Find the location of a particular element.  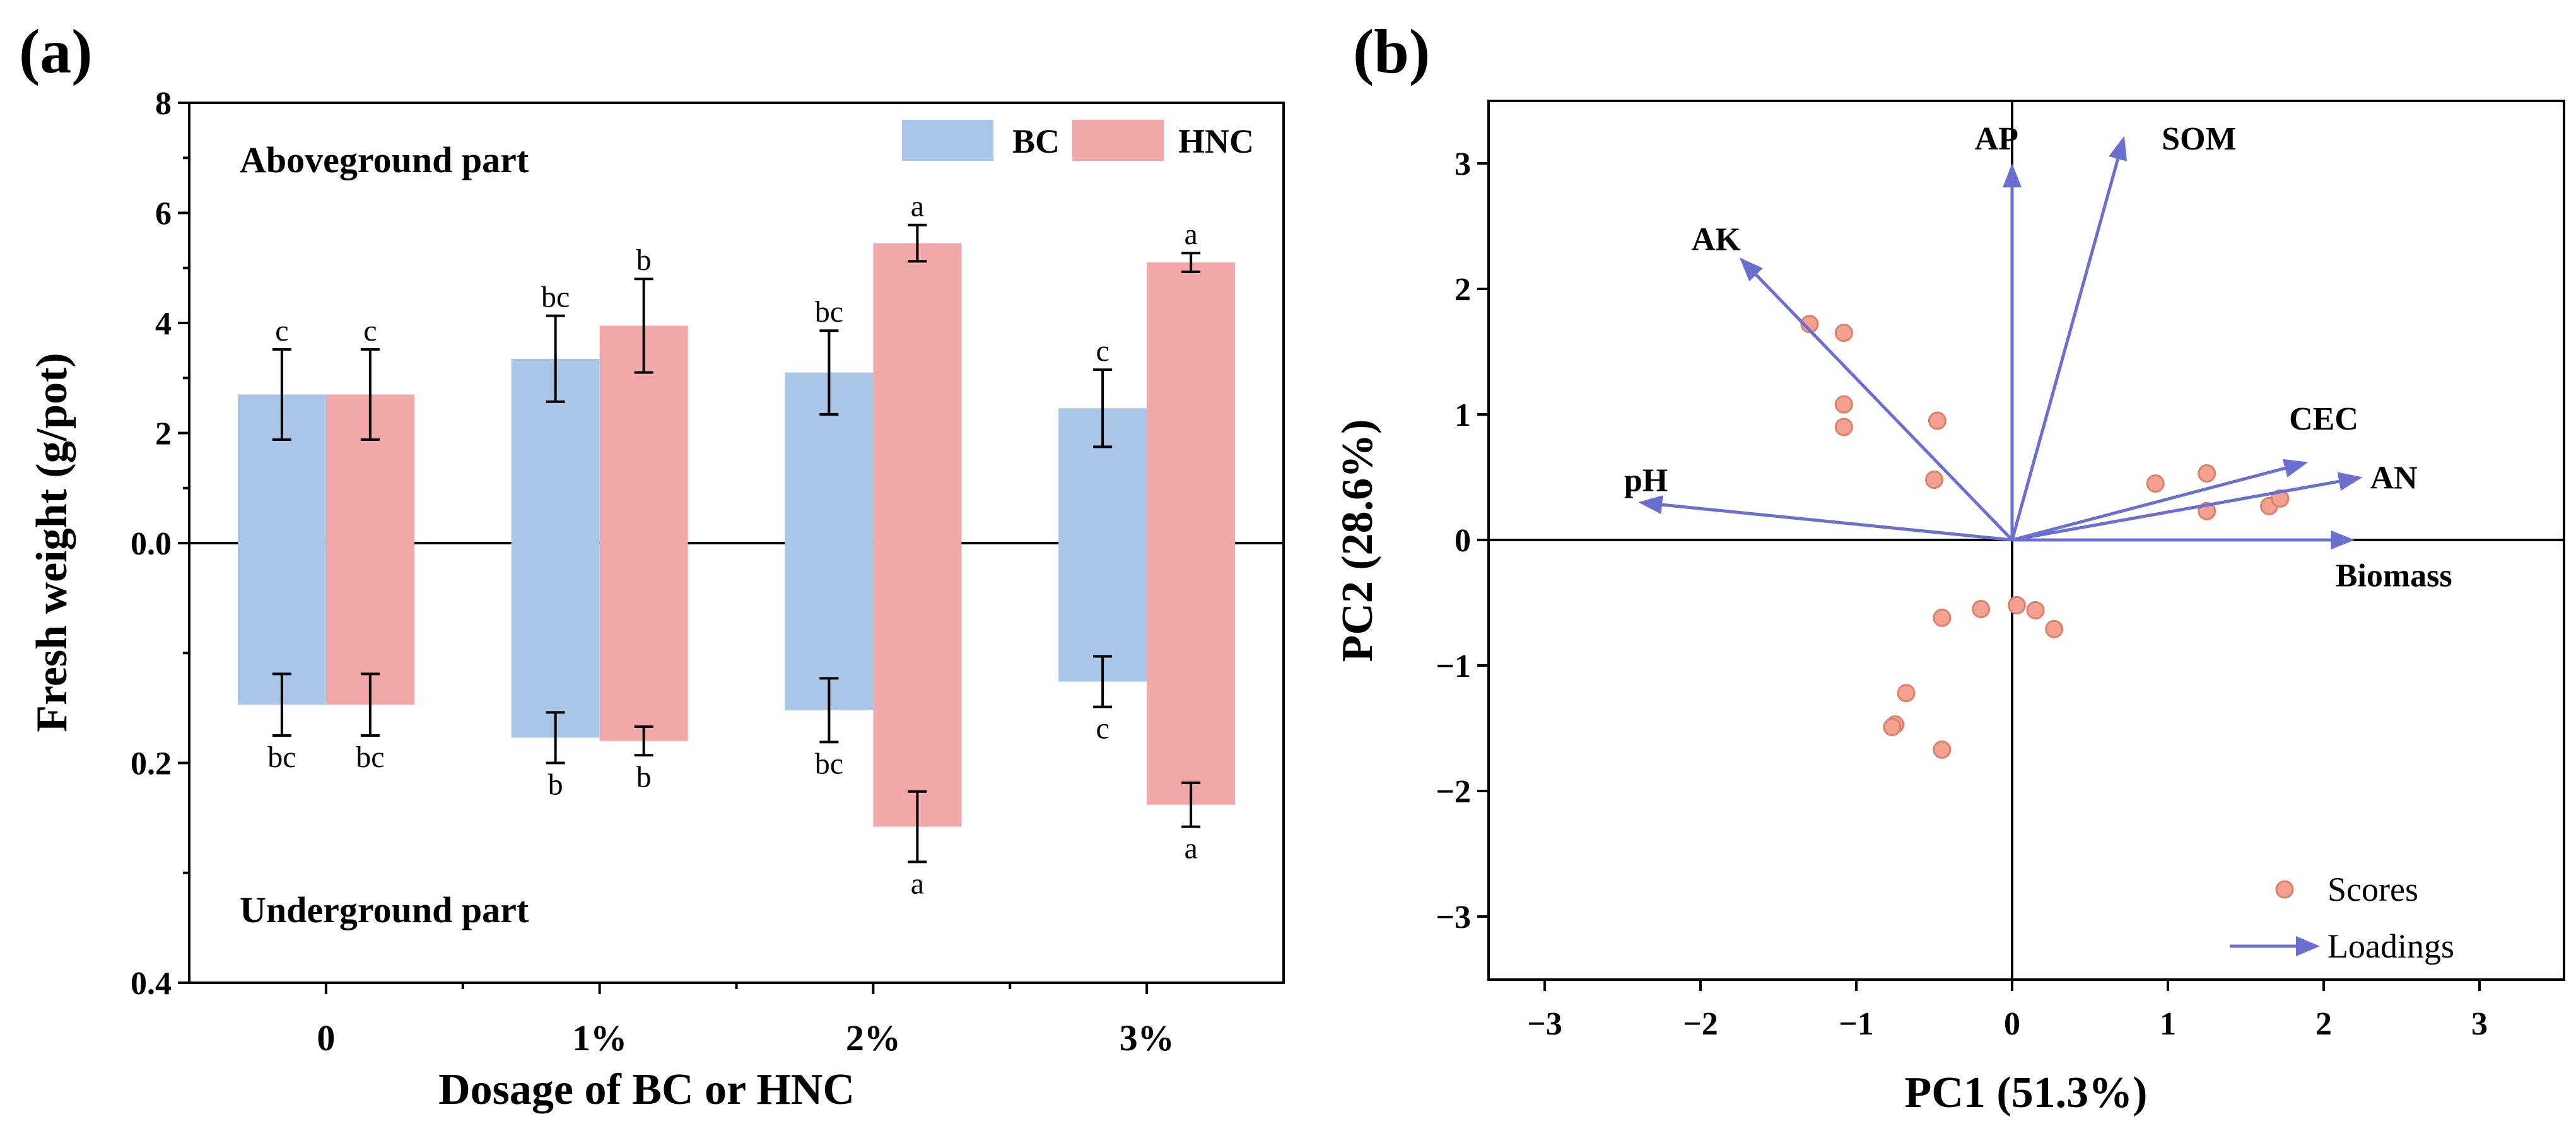

loading-arrow-an is located at coordinates (2175, 510).